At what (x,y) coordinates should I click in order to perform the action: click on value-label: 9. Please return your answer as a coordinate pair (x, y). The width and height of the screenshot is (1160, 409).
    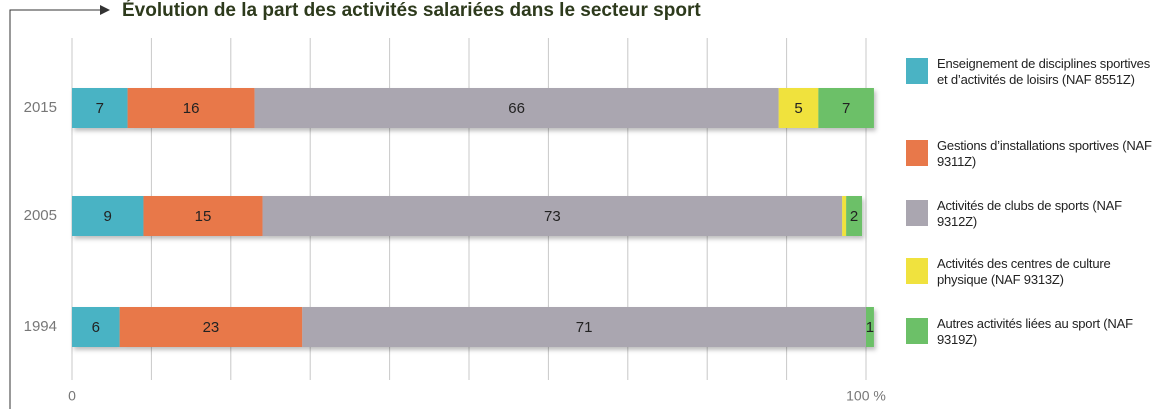
    Looking at the image, I should click on (108, 216).